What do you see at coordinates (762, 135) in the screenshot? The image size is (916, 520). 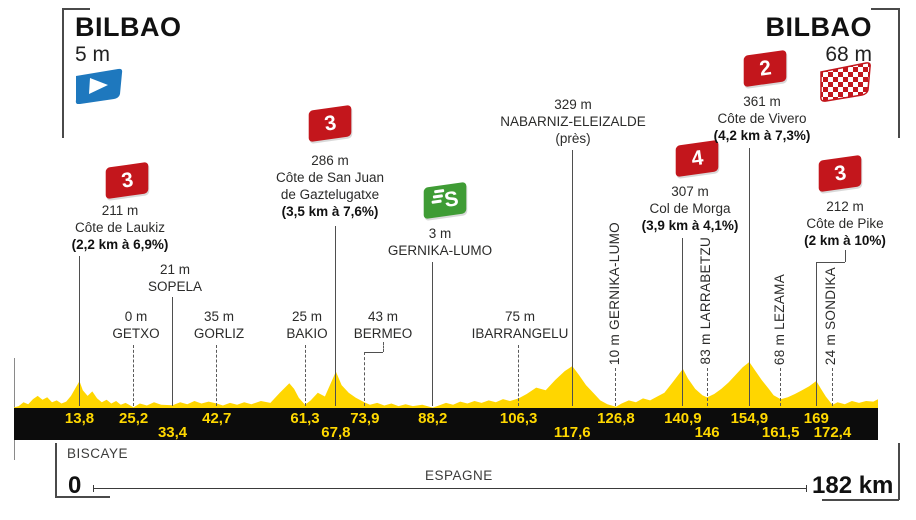 I see `label-line: (4,2 km à 7,3%)` at bounding box center [762, 135].